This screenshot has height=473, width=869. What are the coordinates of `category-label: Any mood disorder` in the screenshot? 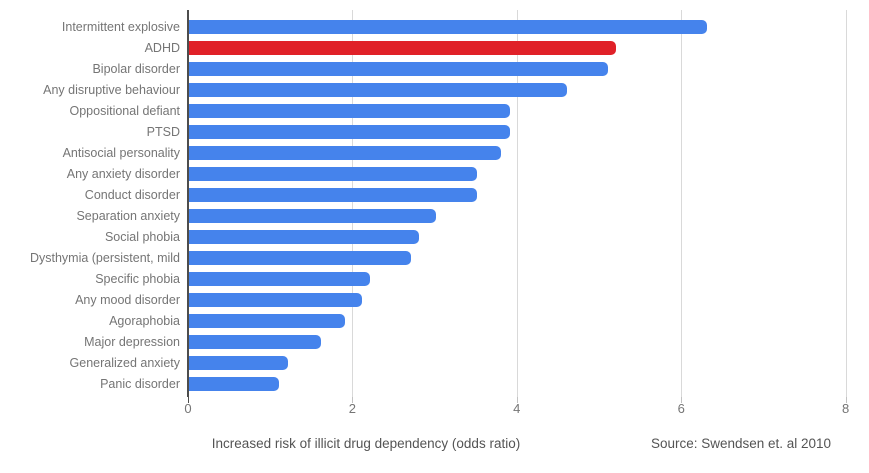 It's located at (127, 300).